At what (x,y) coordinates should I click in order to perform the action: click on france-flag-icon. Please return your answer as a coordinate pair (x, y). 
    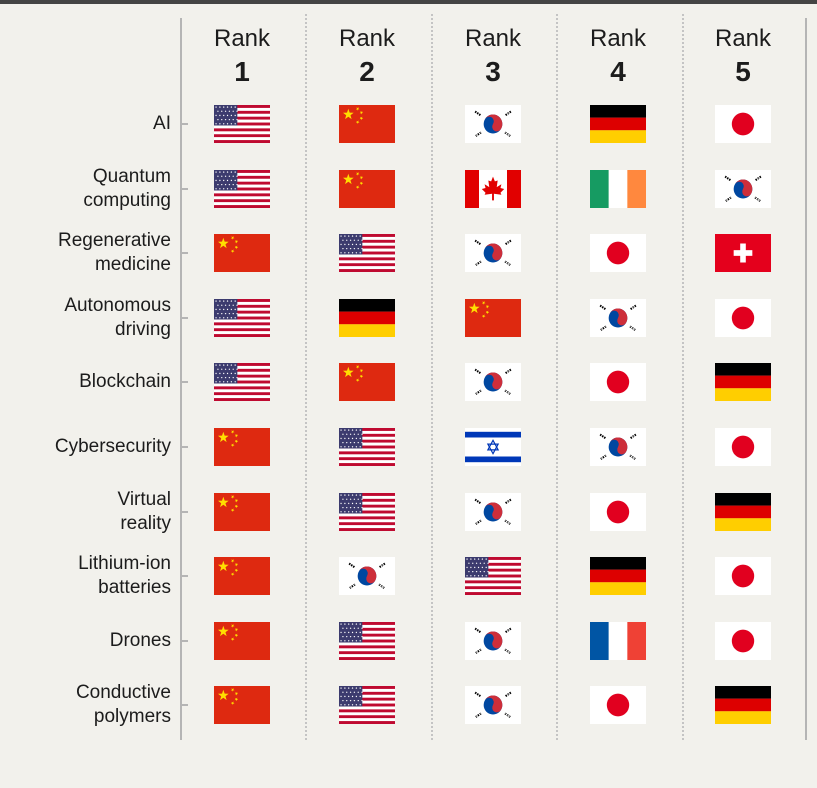
    Looking at the image, I should click on (618, 640).